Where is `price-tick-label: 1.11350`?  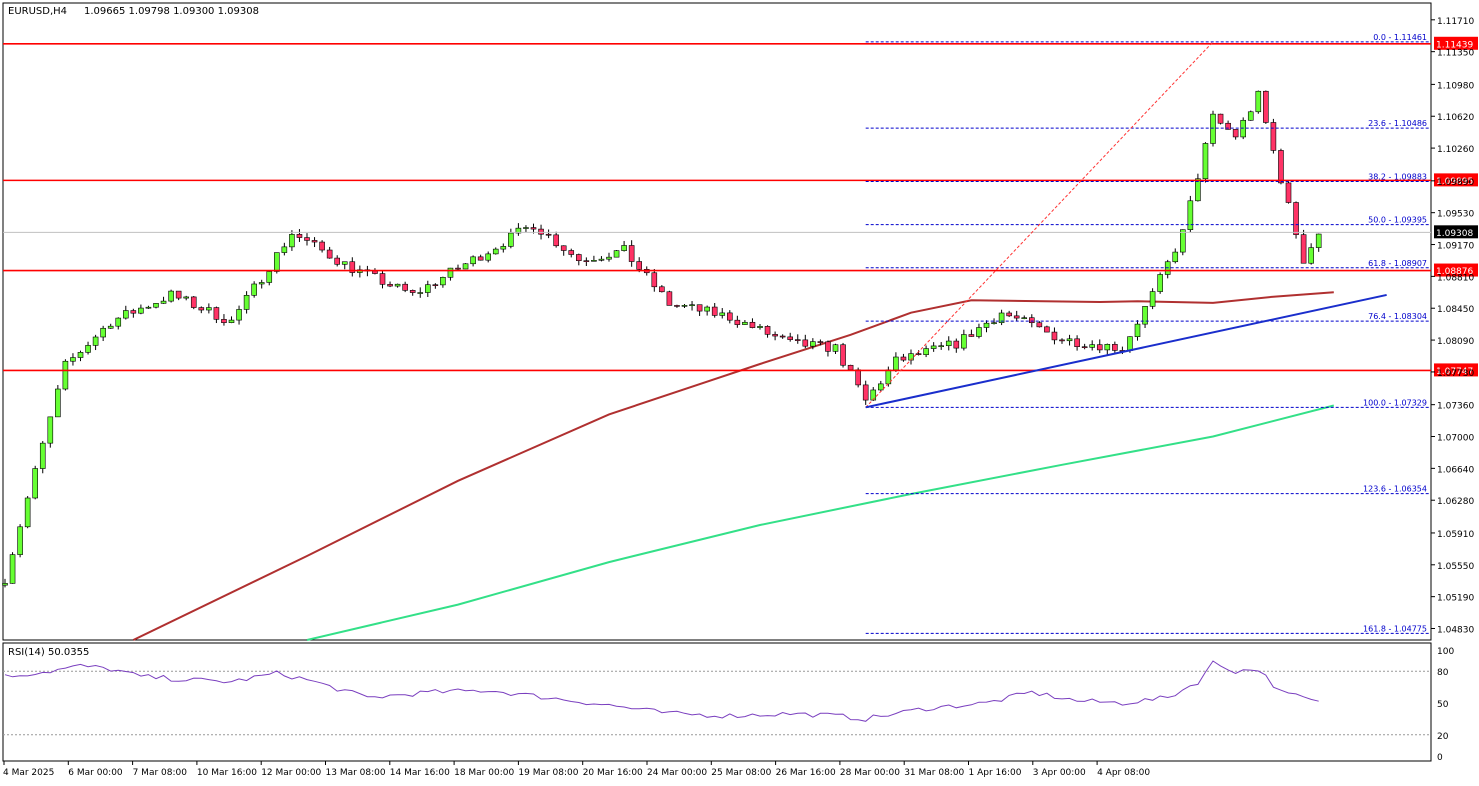
price-tick-label: 1.11350 is located at coordinates (1455, 54).